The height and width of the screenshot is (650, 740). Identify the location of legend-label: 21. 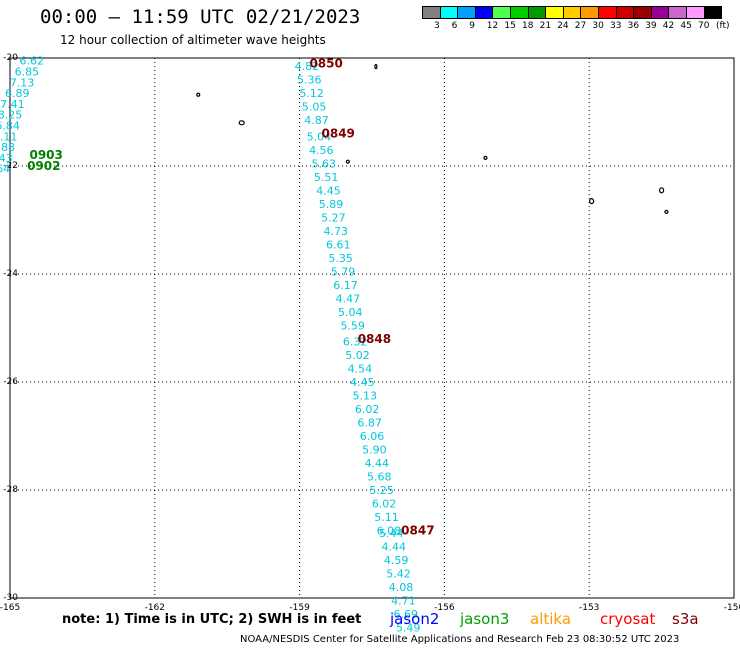
(545, 26).